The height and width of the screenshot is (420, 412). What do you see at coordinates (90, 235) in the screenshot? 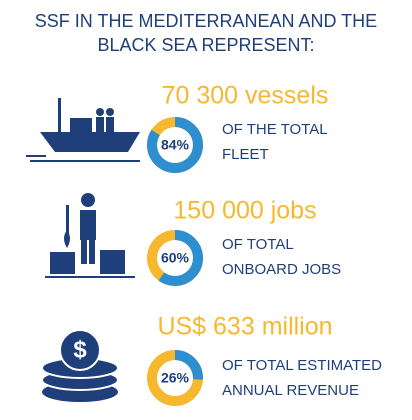
I see `fisherman-icon` at bounding box center [90, 235].